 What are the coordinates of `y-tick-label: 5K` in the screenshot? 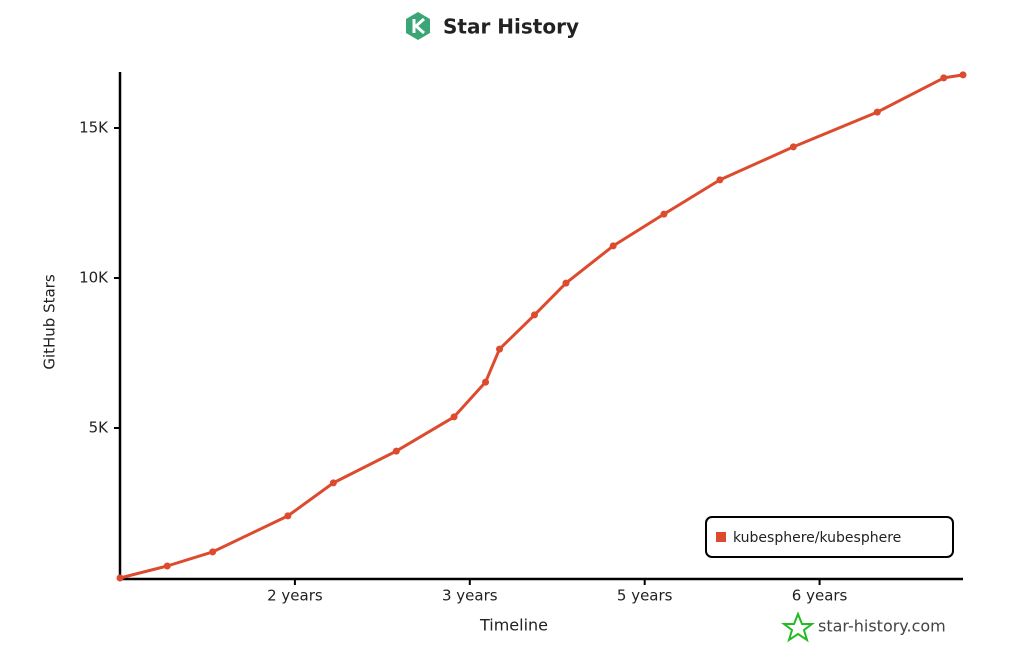 It's located at (99, 428).